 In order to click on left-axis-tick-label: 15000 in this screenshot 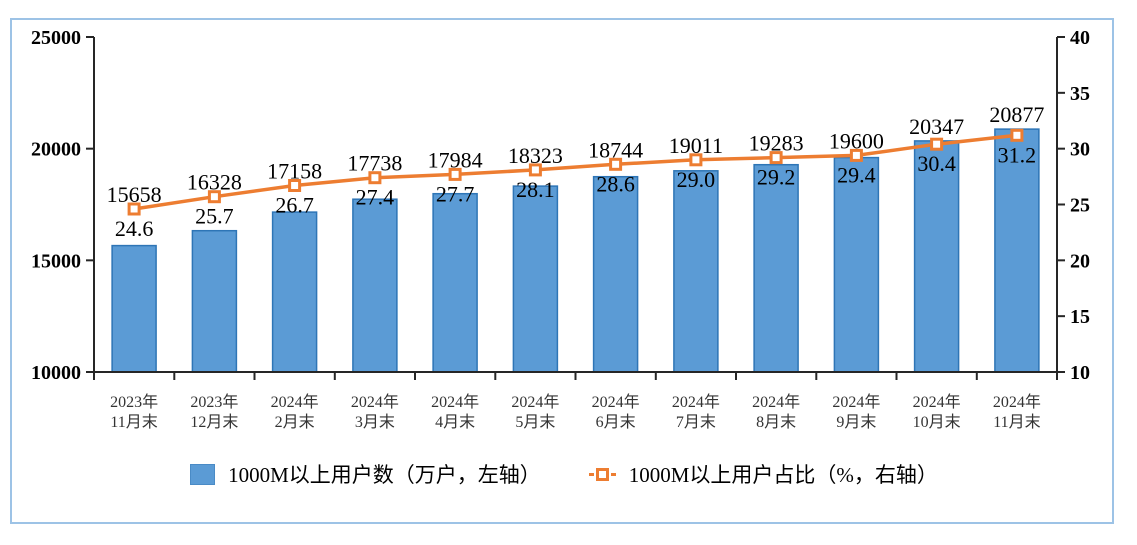, I will do `click(56, 261)`.